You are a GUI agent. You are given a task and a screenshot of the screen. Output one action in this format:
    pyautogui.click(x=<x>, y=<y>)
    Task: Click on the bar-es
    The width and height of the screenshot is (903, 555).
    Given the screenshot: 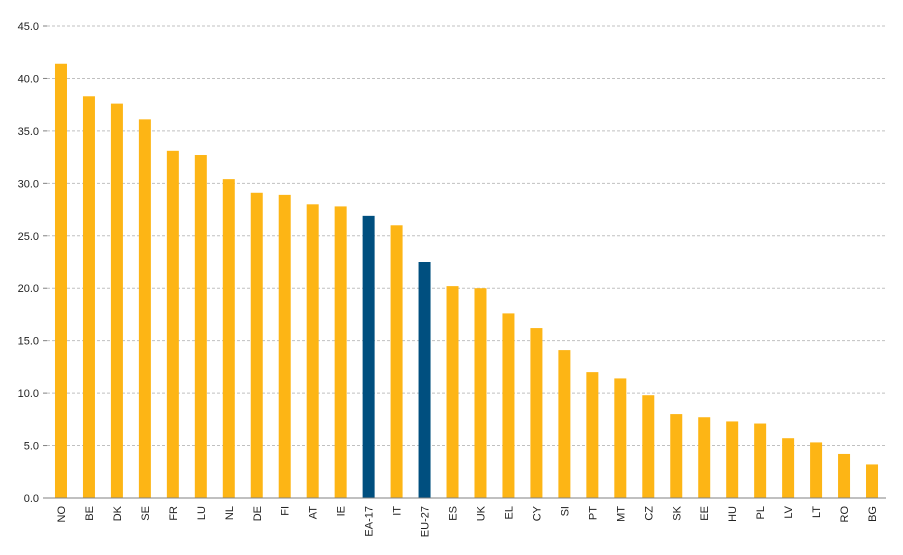 What is the action you would take?
    pyautogui.click(x=452, y=392)
    